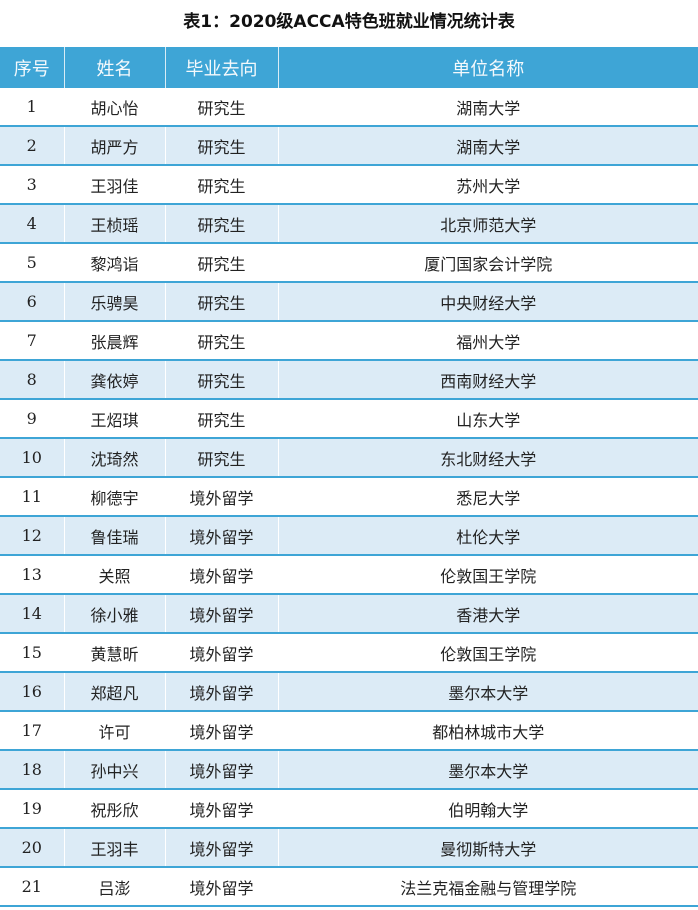  I want to click on cell-institution: 悉尼大学, so click(487, 497).